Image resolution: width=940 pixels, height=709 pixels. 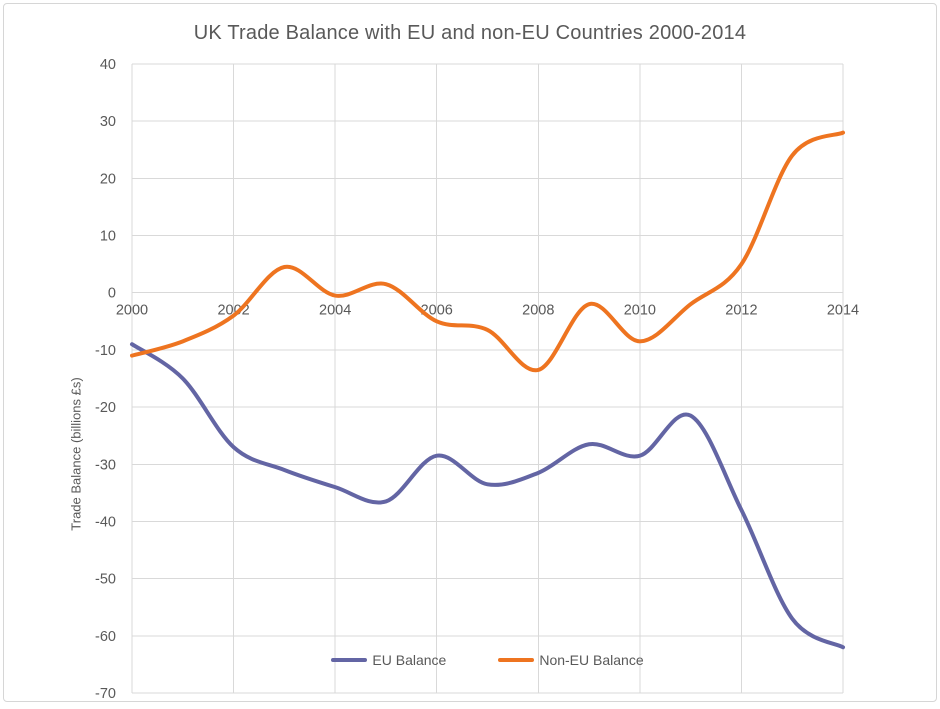 What do you see at coordinates (538, 311) in the screenshot?
I see `x-tick-label: 2008` at bounding box center [538, 311].